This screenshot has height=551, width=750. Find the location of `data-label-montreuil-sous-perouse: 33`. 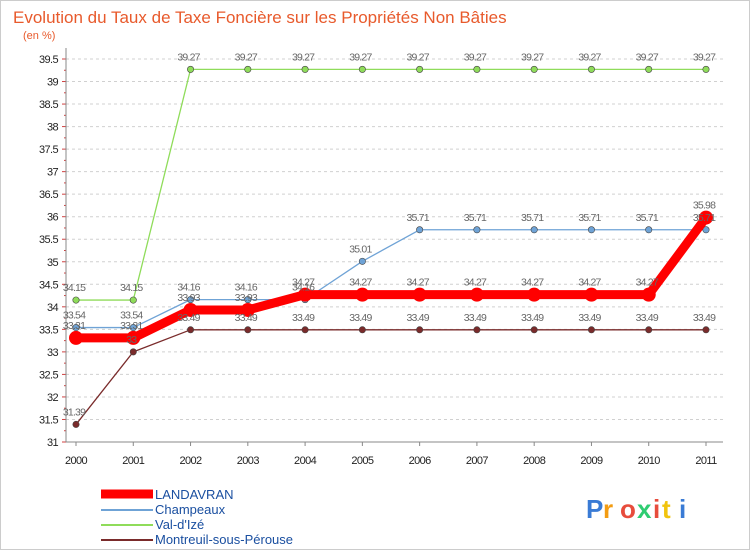

data-label-montreuil-sous-perouse: 33 is located at coordinates (131, 340).